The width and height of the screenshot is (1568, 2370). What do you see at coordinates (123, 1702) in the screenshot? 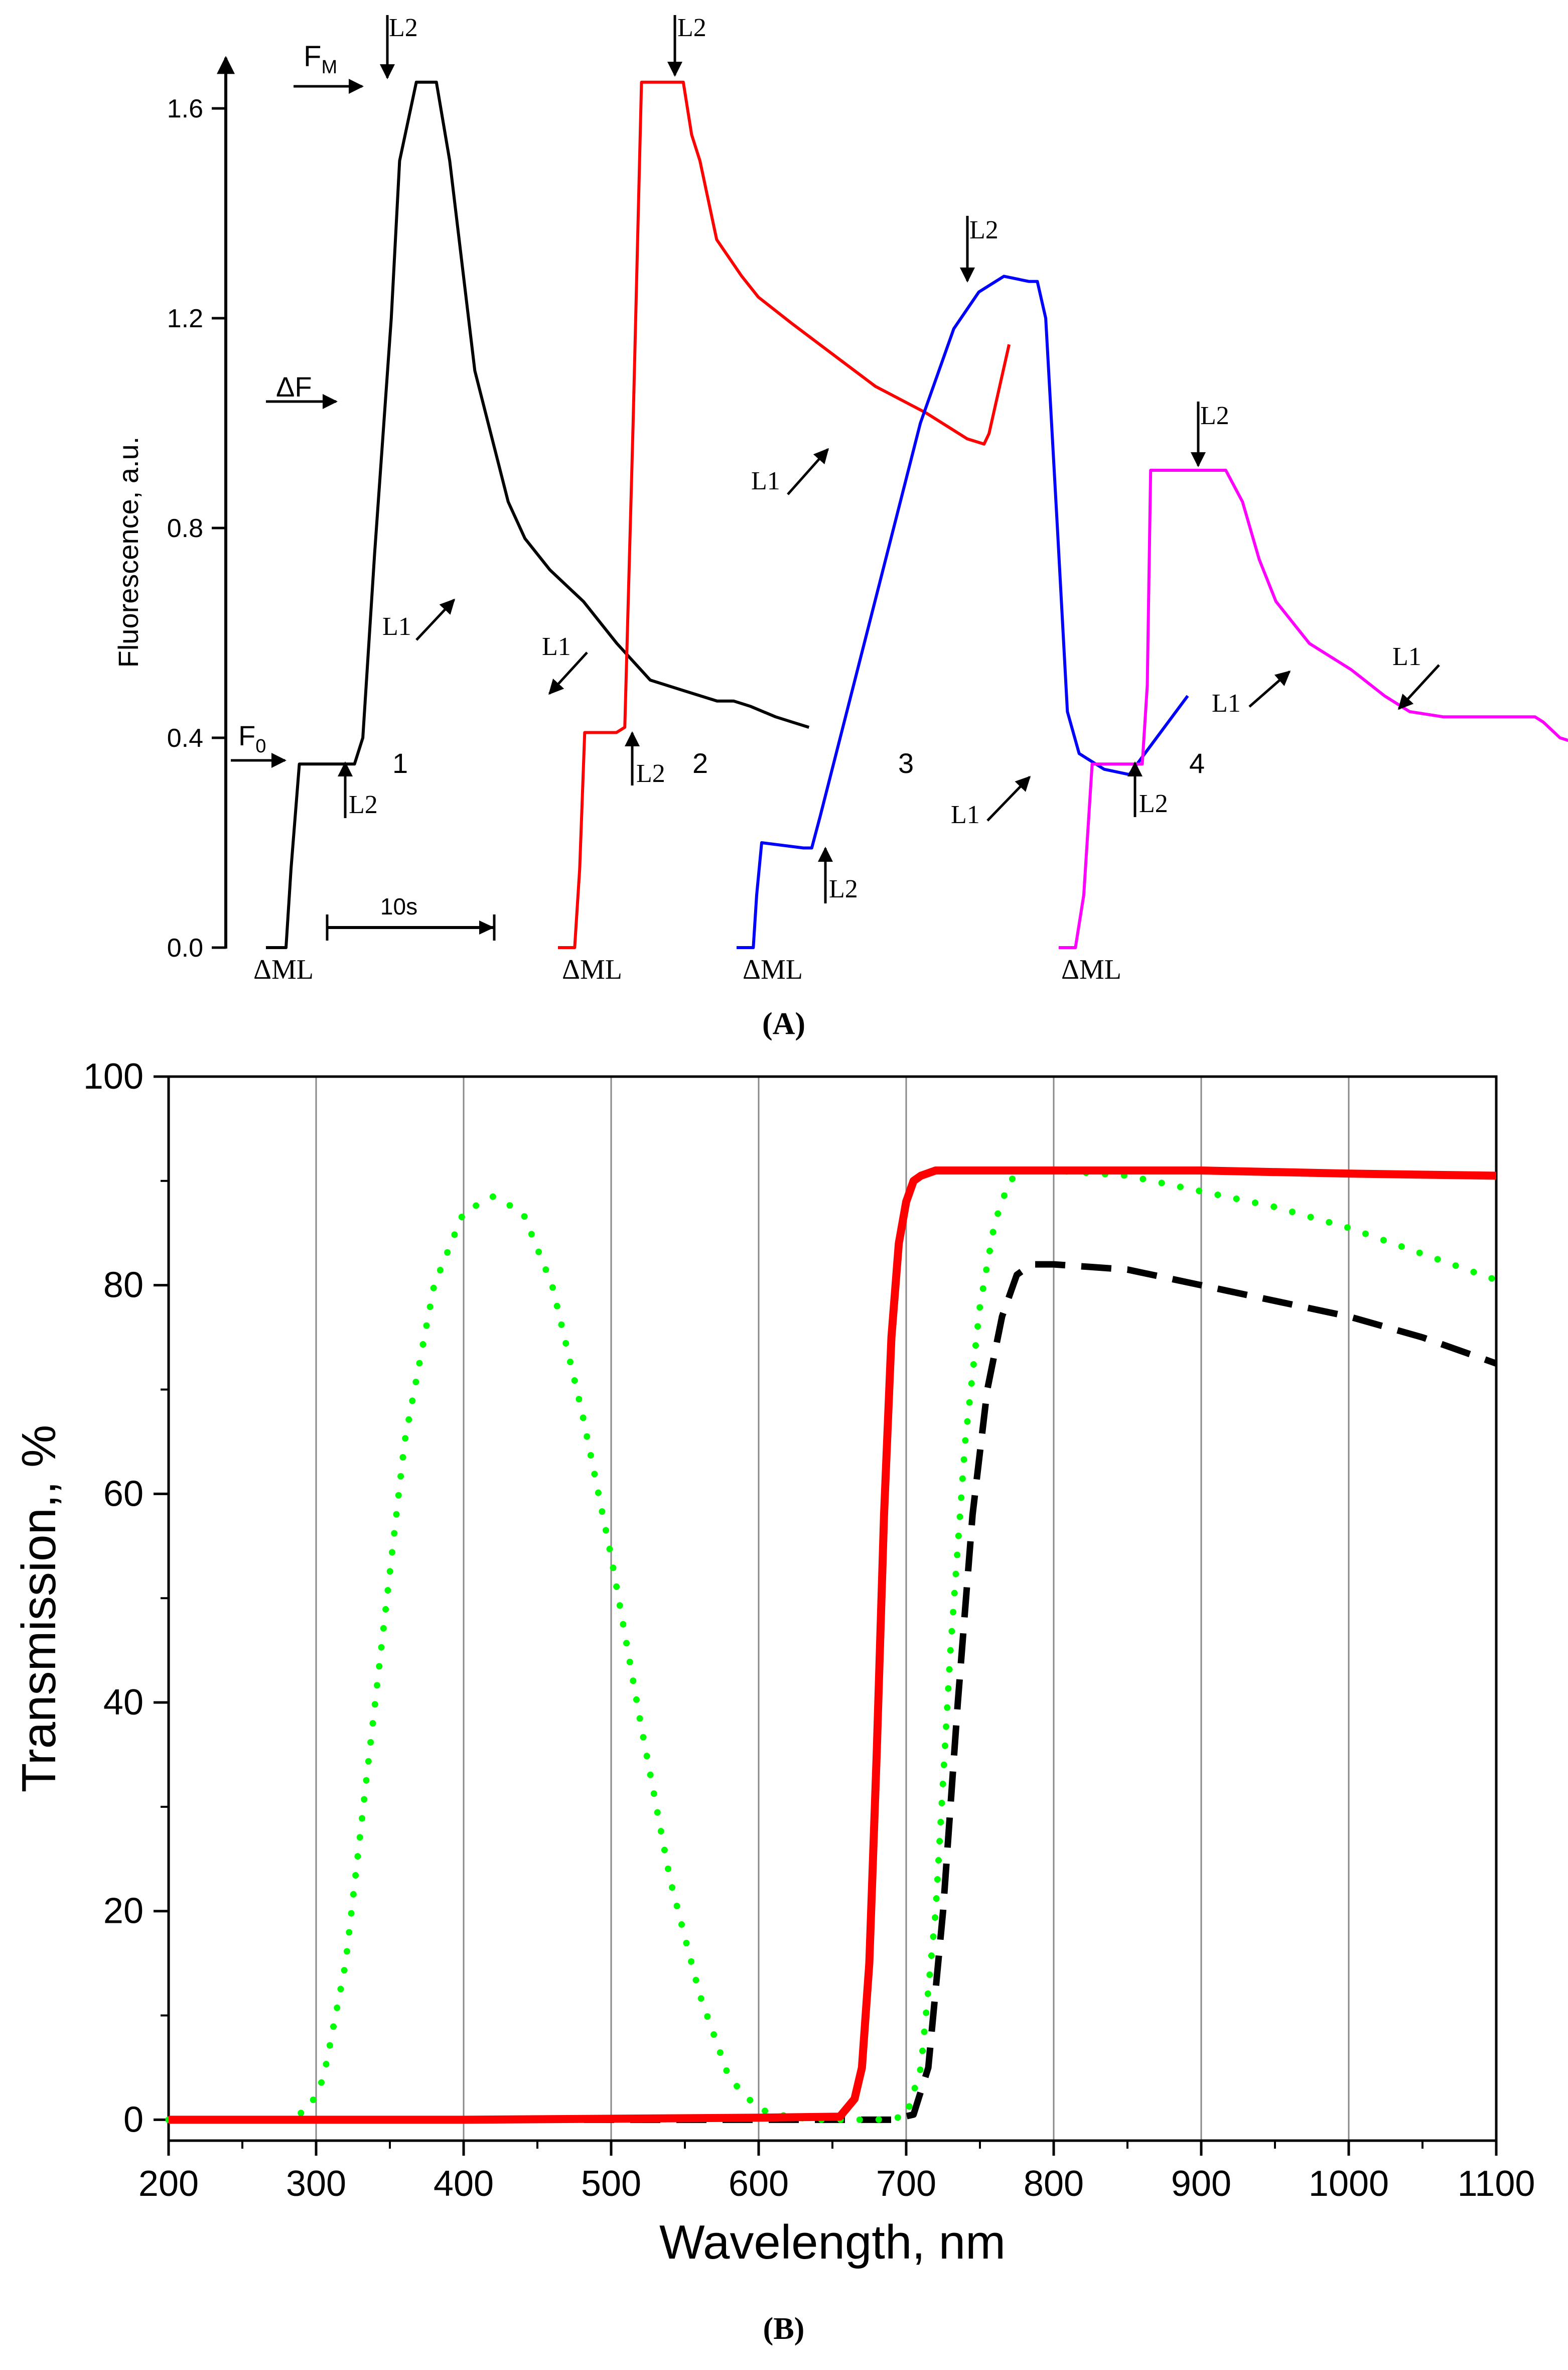
I see `panel-b-y-tick-label: 40` at bounding box center [123, 1702].